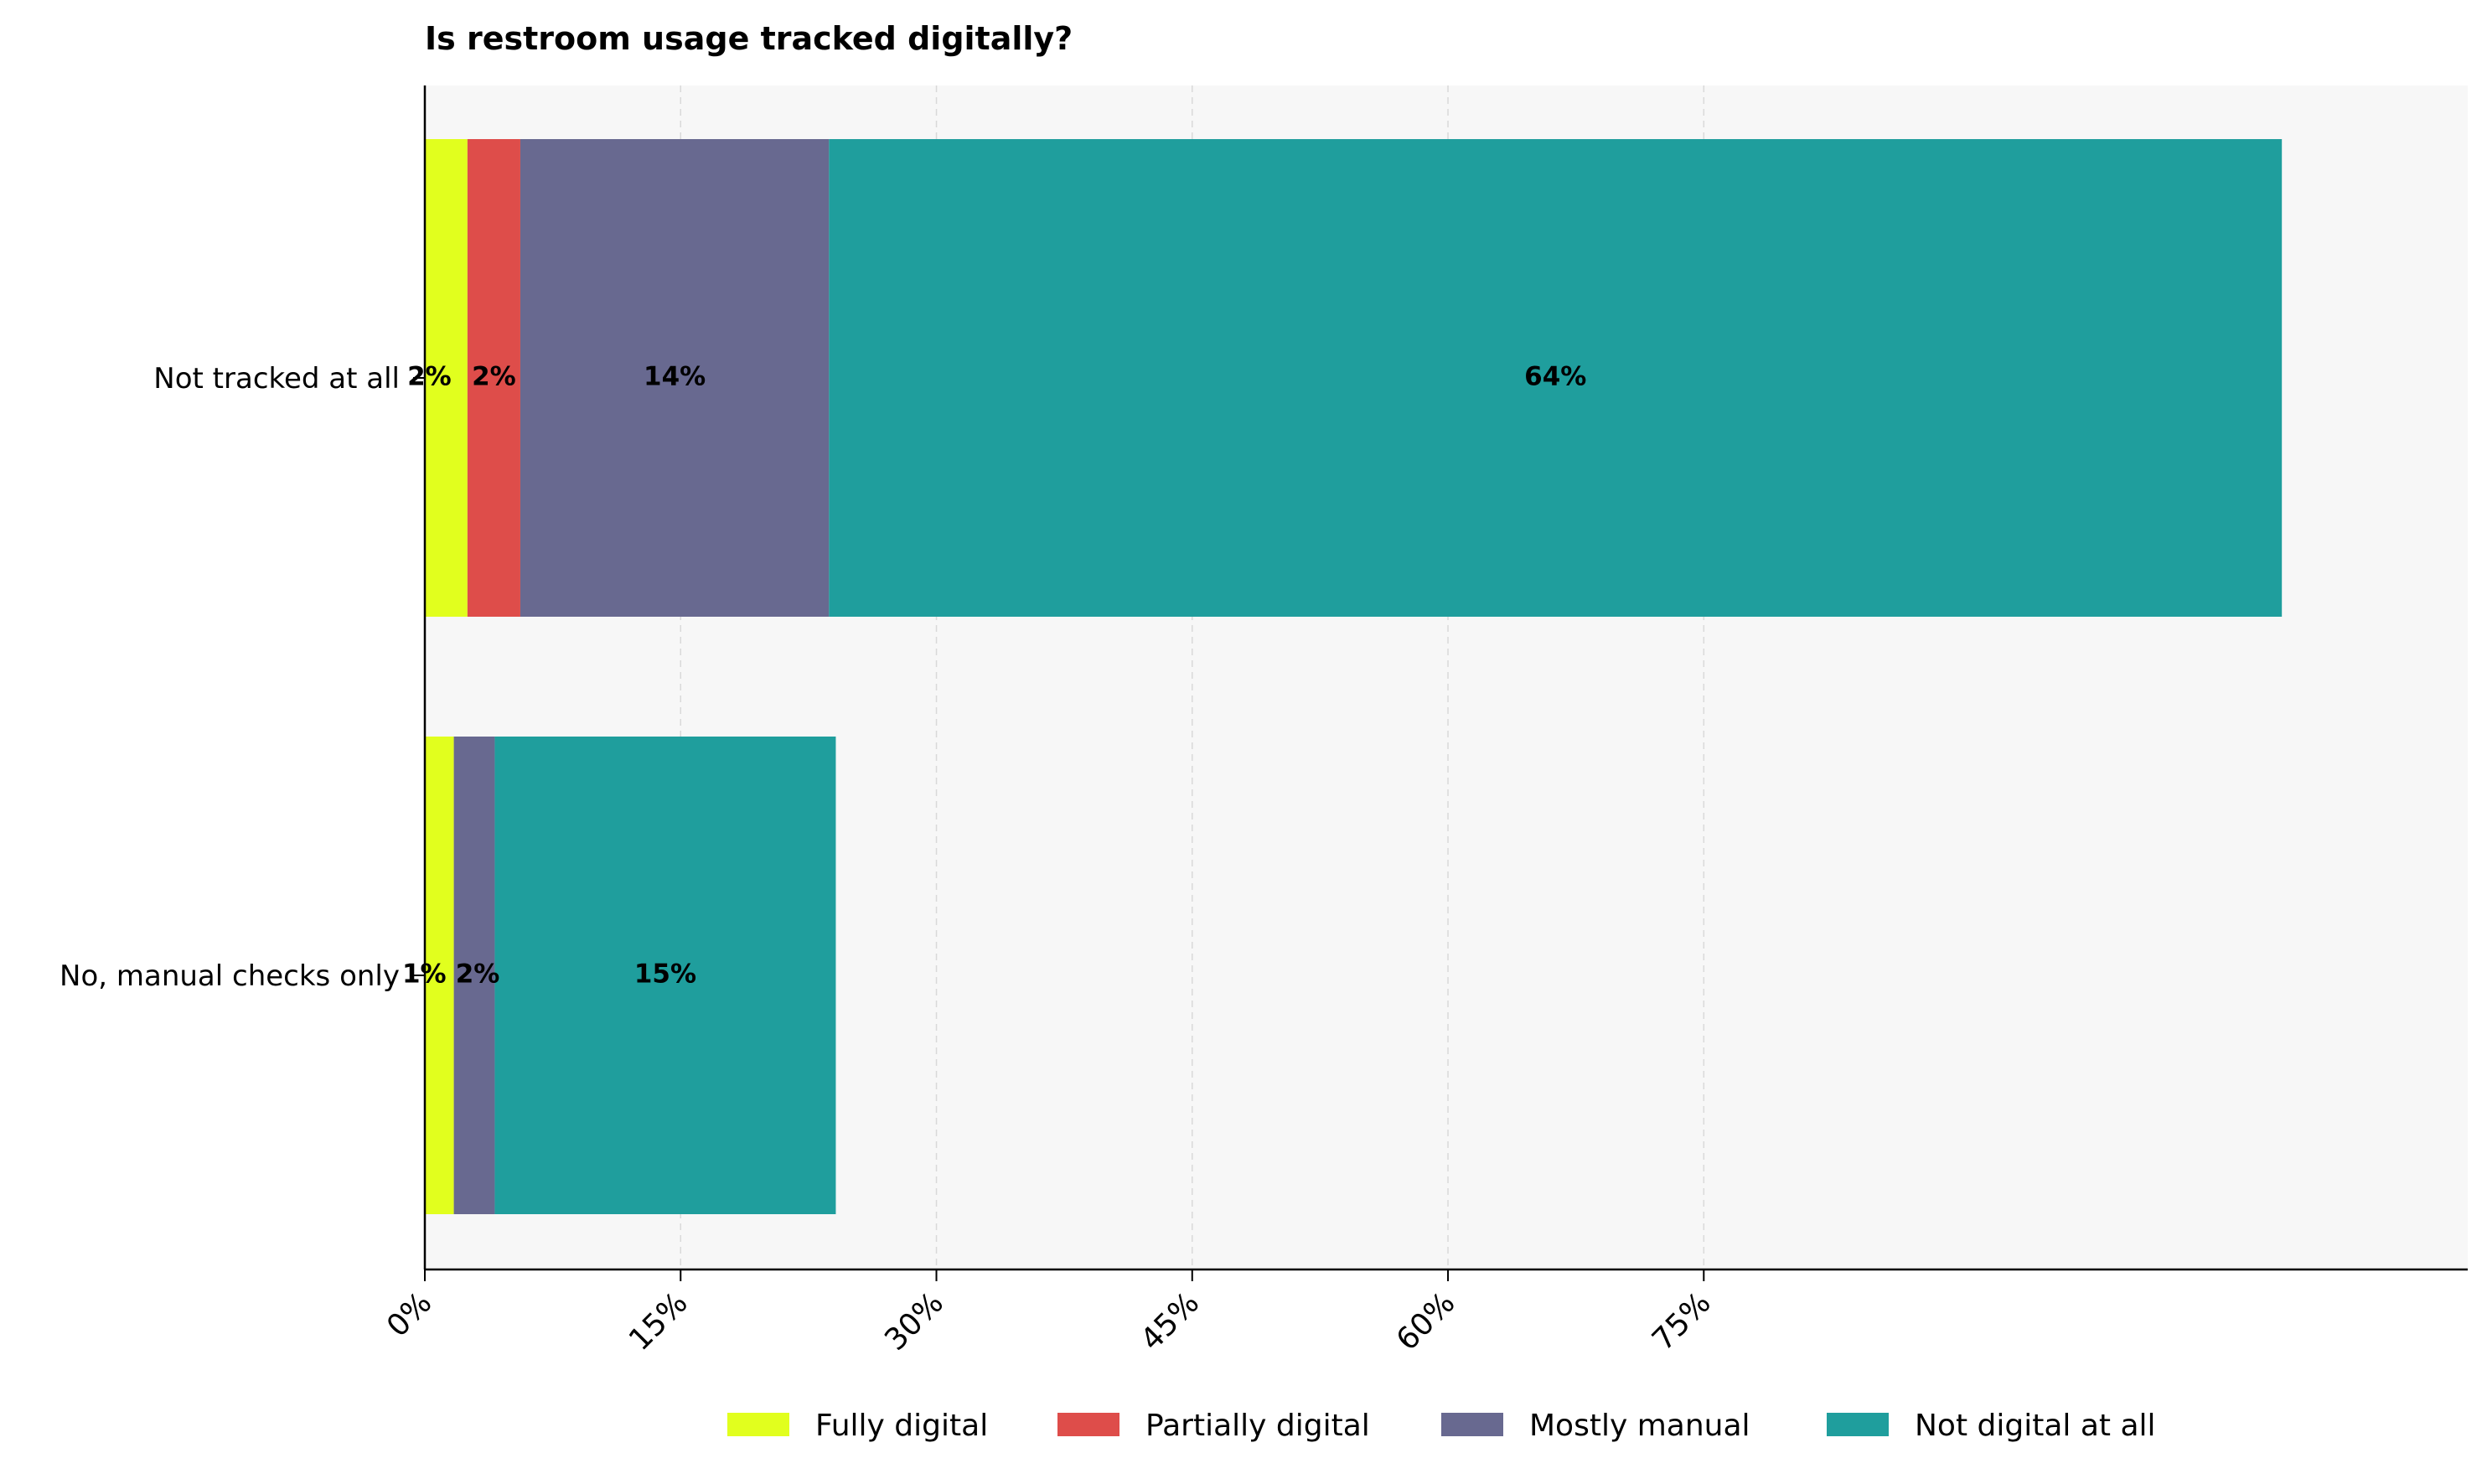 The image size is (2487, 1484). Describe the element at coordinates (229, 976) in the screenshot. I see `y-tick-label: No, manual checks only` at that location.